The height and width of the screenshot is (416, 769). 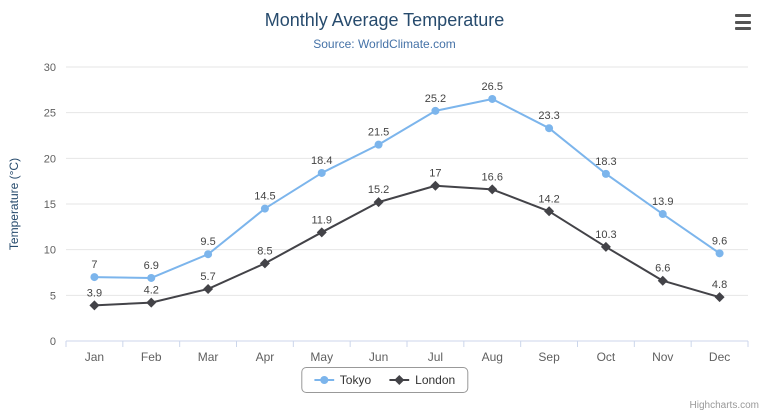 I want to click on data-label: 4.8, so click(x=719, y=285).